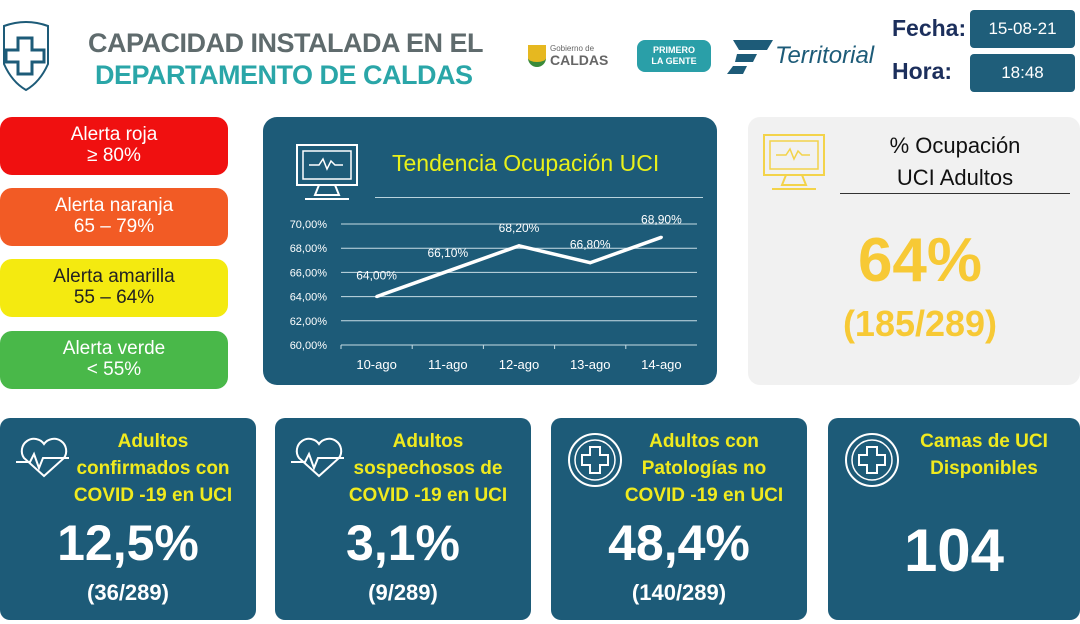  Describe the element at coordinates (955, 161) in the screenshot. I see `ocupacion-title: % Ocupación UCI Adultos` at that location.